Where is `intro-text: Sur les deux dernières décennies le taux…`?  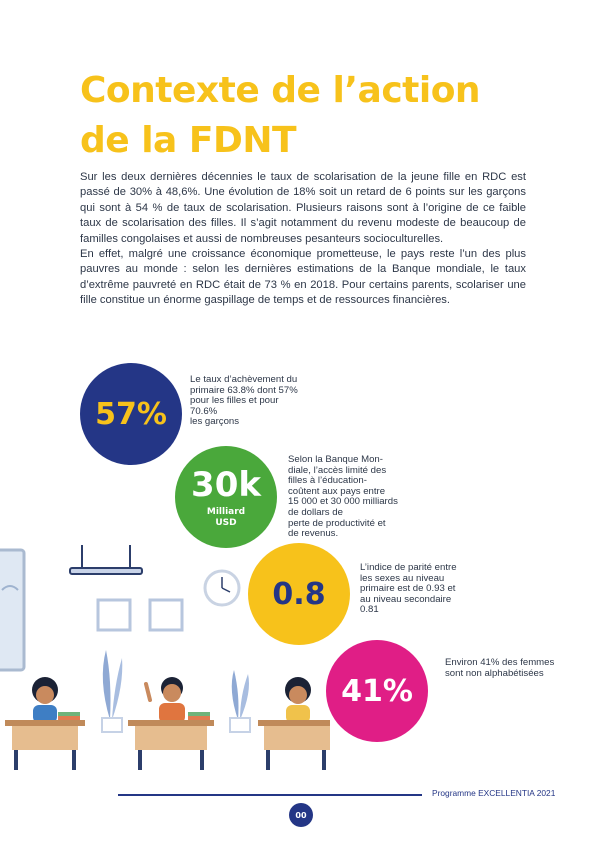
intro-text: Sur les deux dernières décennies le taux… is located at coordinates (303, 239).